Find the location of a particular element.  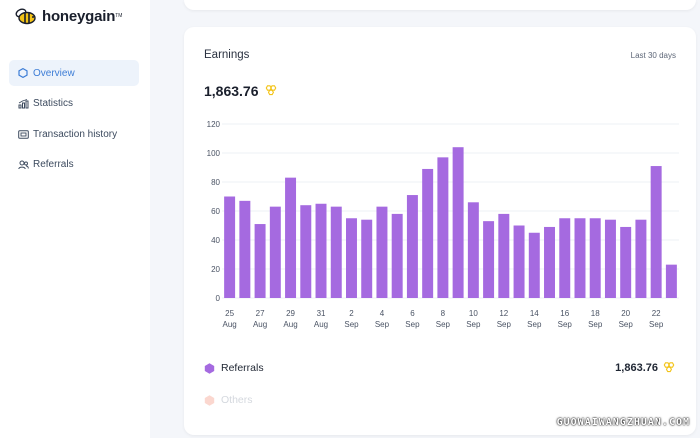

brand-logo: honeygain TM is located at coordinates (68, 16).